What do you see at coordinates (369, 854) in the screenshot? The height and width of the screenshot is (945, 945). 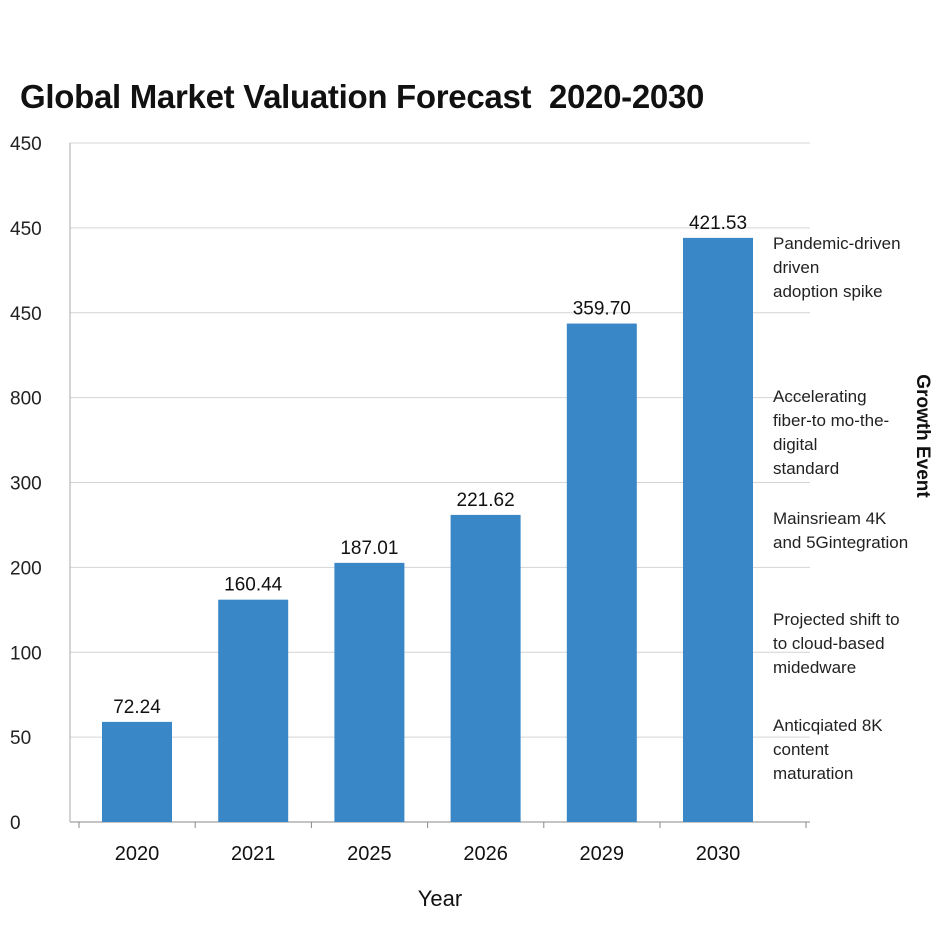 I see `x-tick-label: 2025` at bounding box center [369, 854].